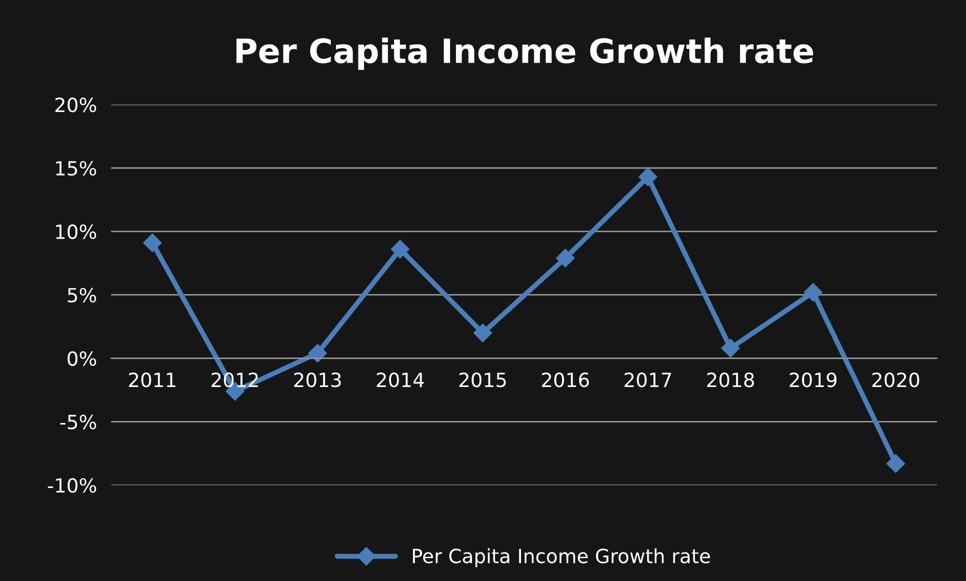 The width and height of the screenshot is (966, 581). What do you see at coordinates (76, 232) in the screenshot?
I see `y-tick-label: 10%` at bounding box center [76, 232].